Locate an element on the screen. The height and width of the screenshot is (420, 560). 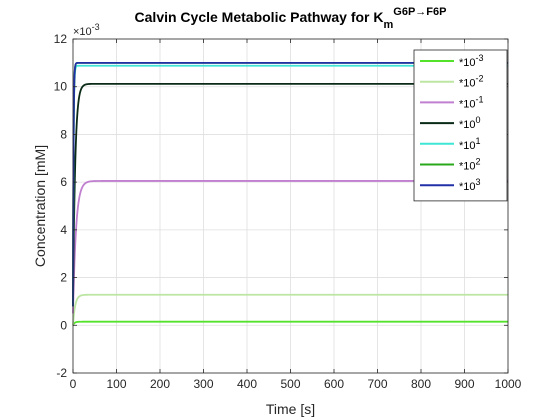
x-tick-label: 800 is located at coordinates (421, 384).